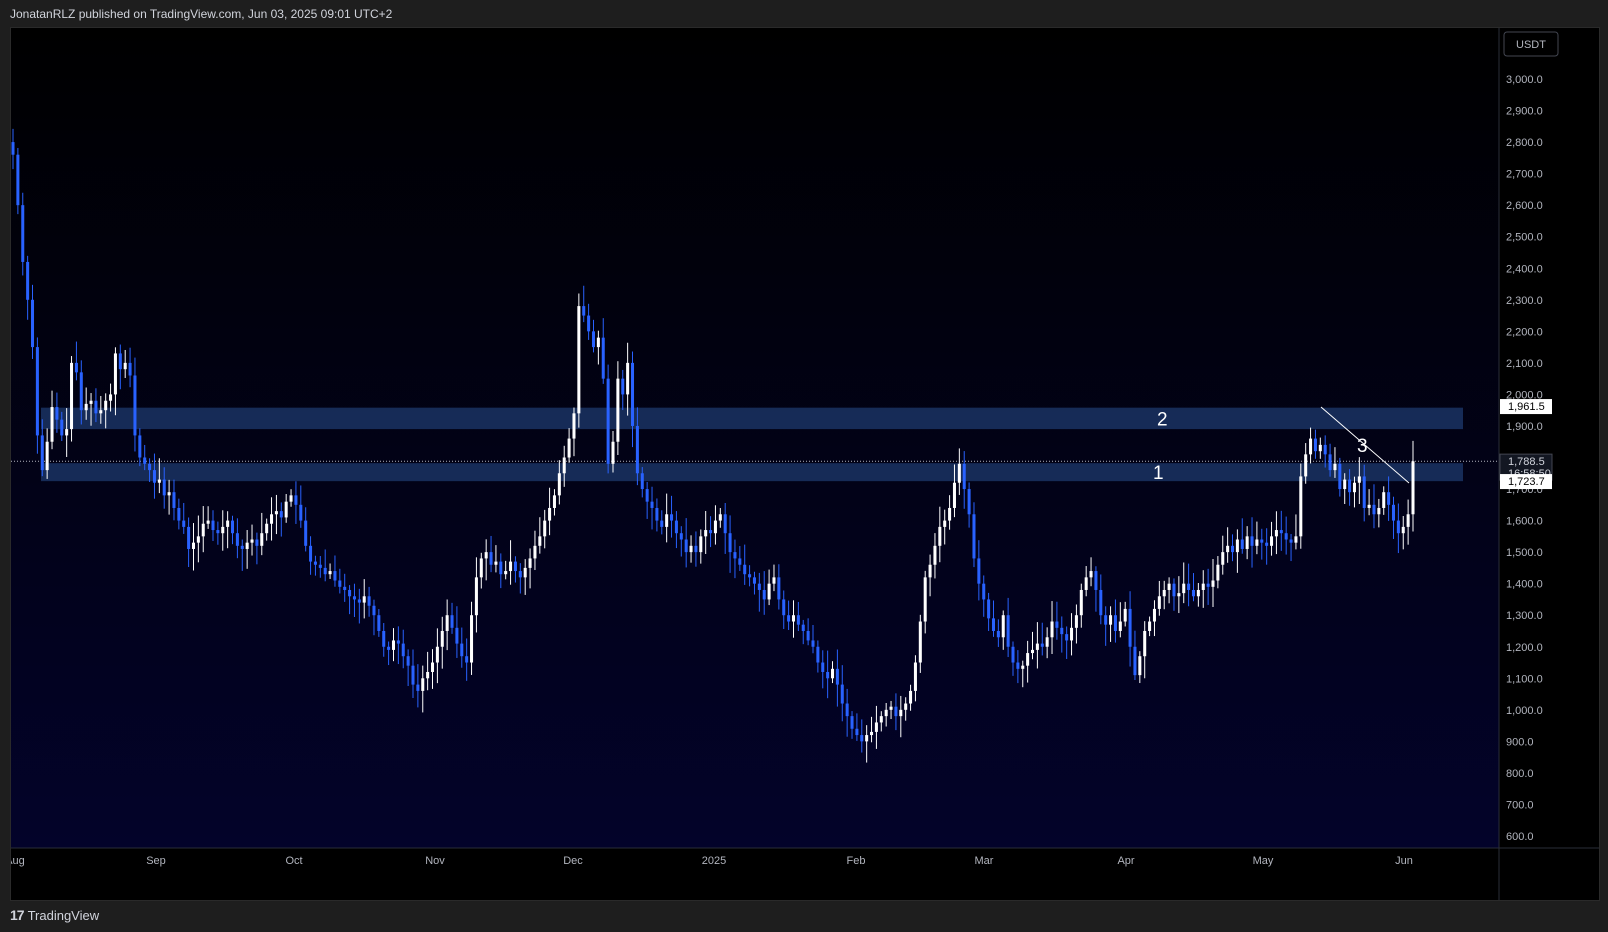 The image size is (1608, 932). What do you see at coordinates (1524, 553) in the screenshot?
I see `y-tick-label: 1,500.0` at bounding box center [1524, 553].